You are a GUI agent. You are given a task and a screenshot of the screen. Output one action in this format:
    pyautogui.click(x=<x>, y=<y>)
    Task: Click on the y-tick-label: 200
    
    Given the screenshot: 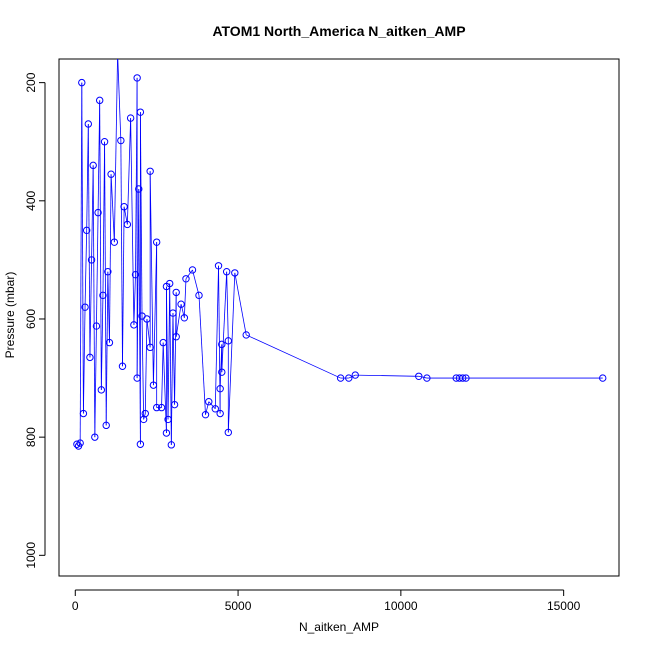 What is the action you would take?
    pyautogui.click(x=31, y=82)
    